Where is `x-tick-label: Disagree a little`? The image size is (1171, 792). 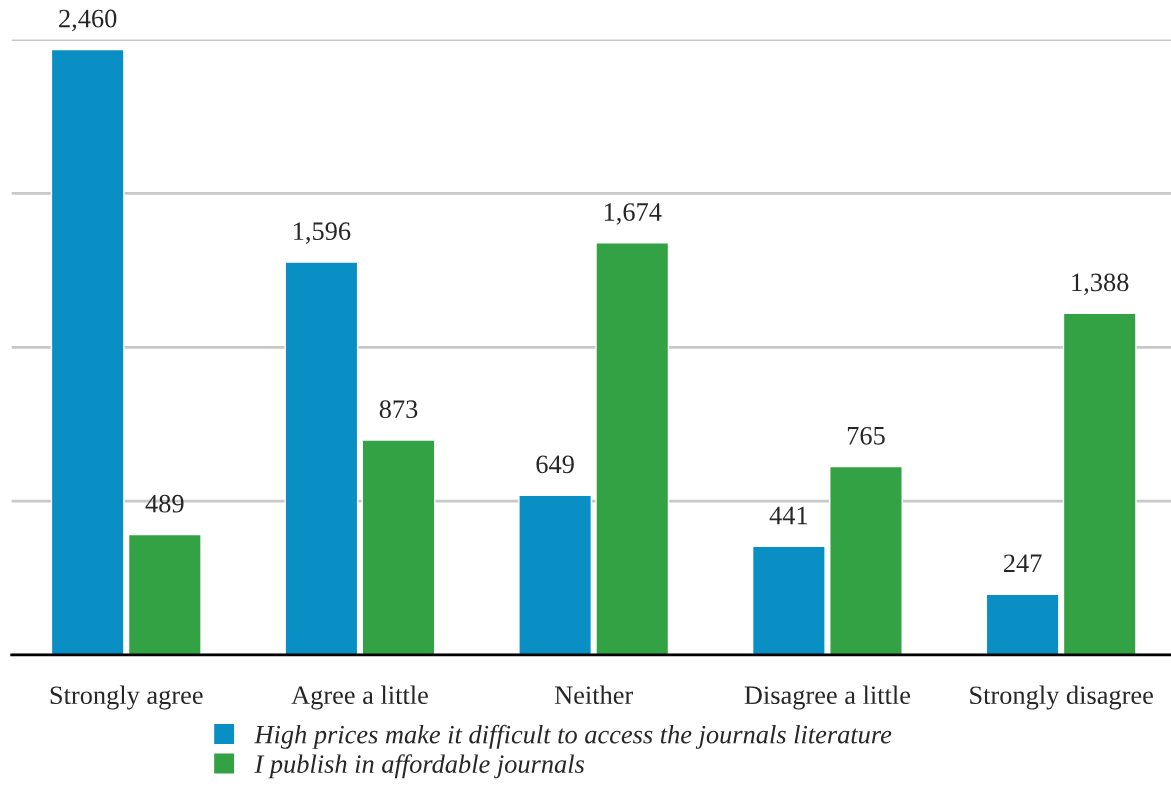 x-tick-label: Disagree a little is located at coordinates (827, 697).